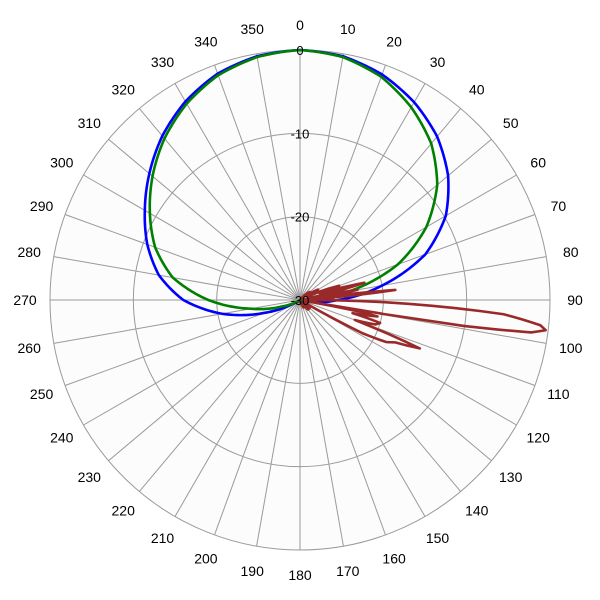  I want to click on angle-tick-label: 150, so click(438, 538).